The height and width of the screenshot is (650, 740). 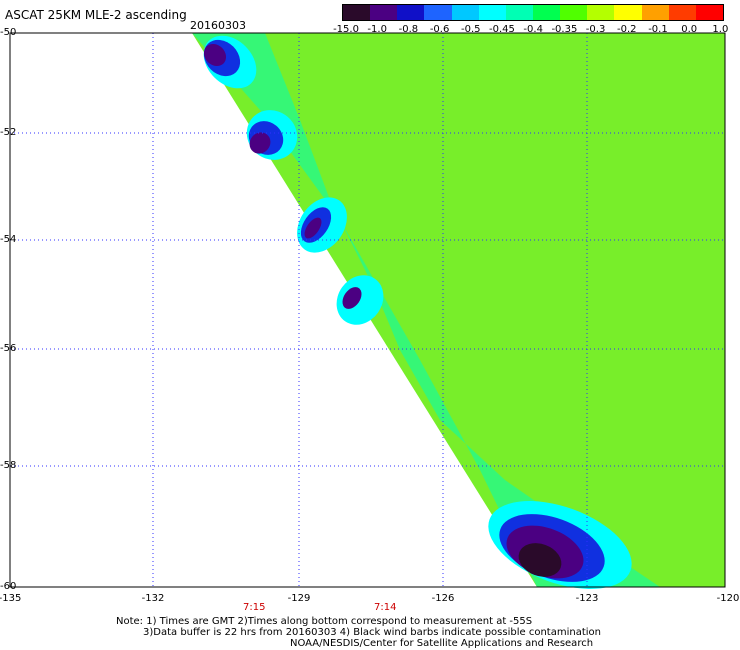 I want to click on latitude-tick-label: -50, so click(x=8, y=32).